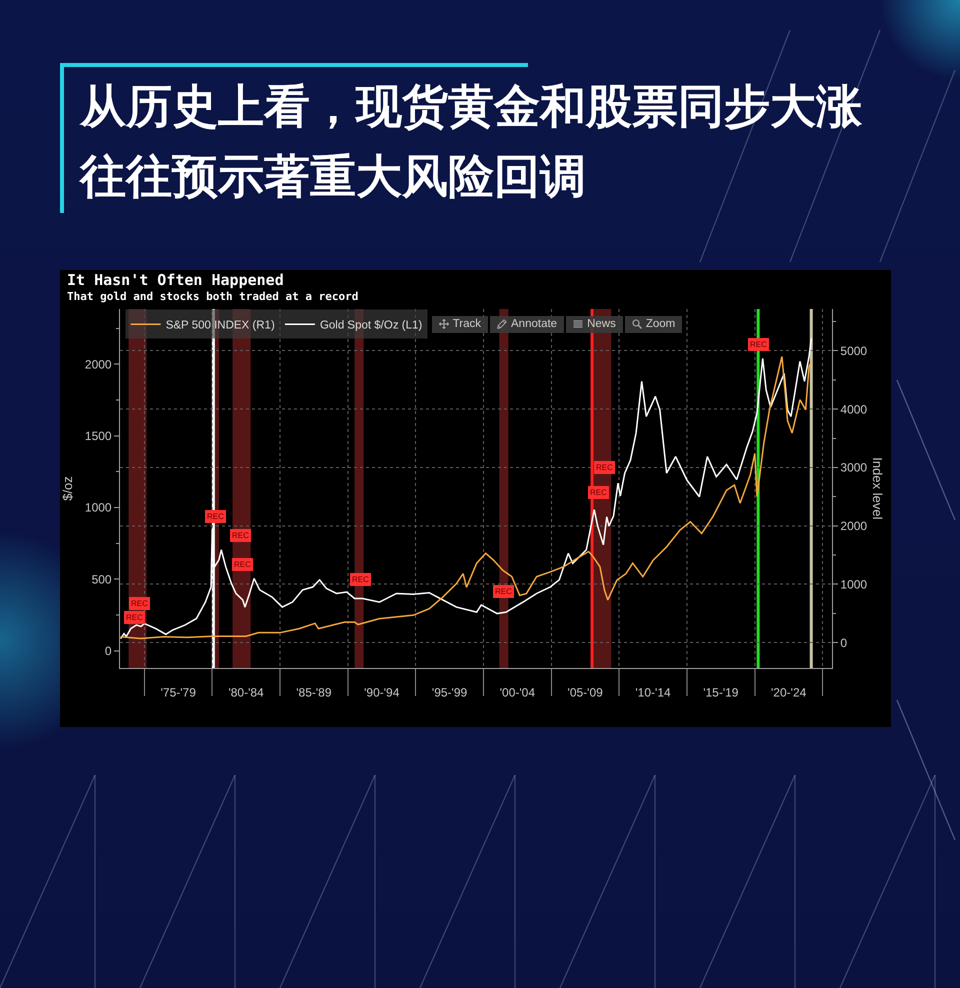 The image size is (960, 988). I want to click on toolbar-button: Zoom, so click(653, 324).